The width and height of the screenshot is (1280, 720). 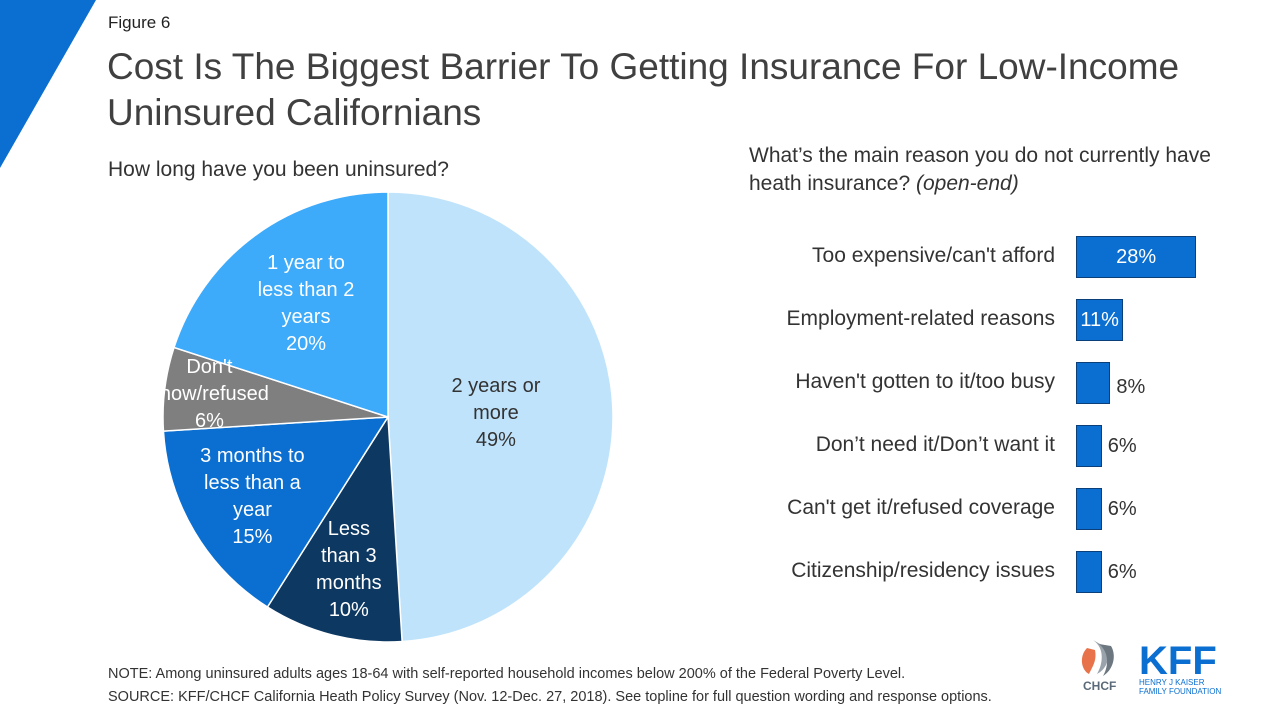 I want to click on pie-label-0-line-0: 2 years or, so click(x=496, y=386).